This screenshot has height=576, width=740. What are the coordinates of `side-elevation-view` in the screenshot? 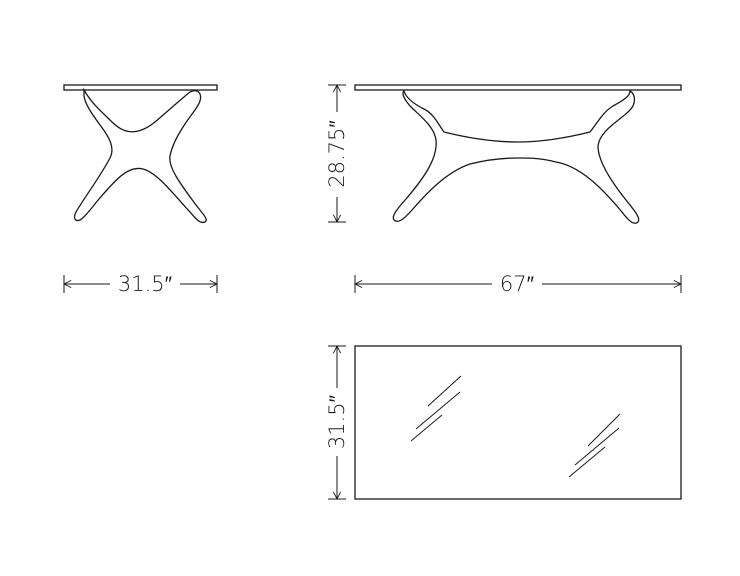 It's located at (140, 154).